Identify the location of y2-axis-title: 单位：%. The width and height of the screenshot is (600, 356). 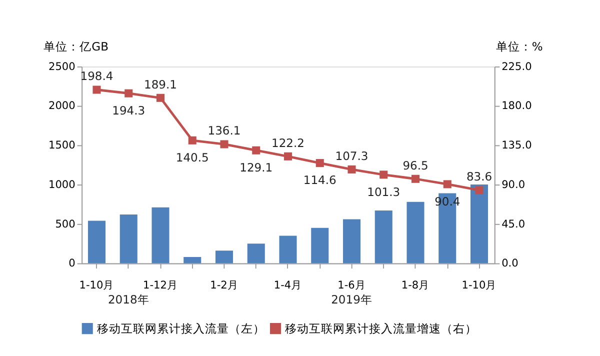
(519, 47).